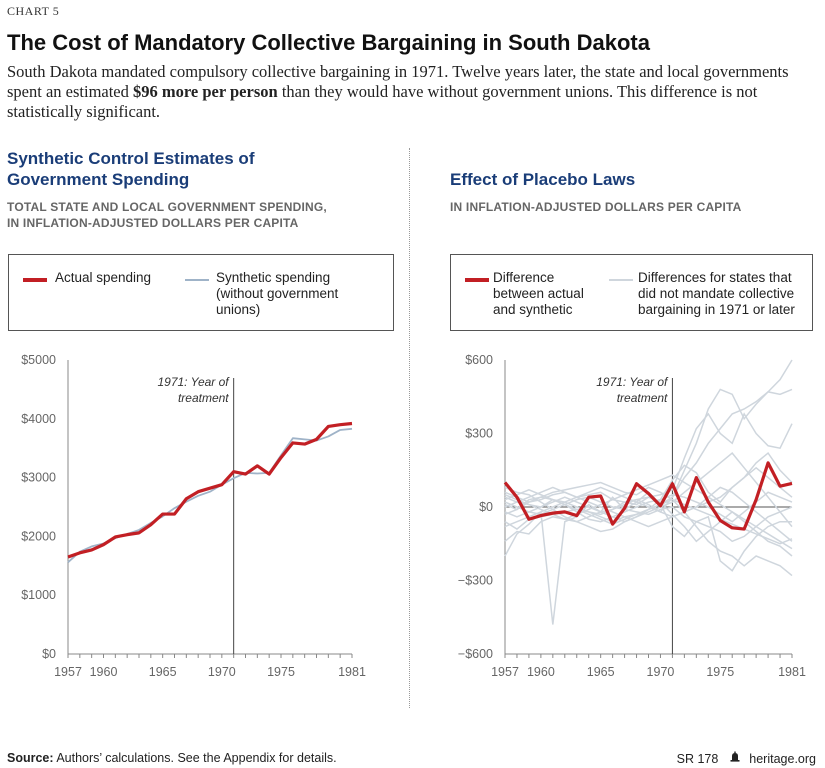 Image resolution: width=825 pixels, height=768 pixels. What do you see at coordinates (38, 595) in the screenshot?
I see `y-tick-label: $1000` at bounding box center [38, 595].